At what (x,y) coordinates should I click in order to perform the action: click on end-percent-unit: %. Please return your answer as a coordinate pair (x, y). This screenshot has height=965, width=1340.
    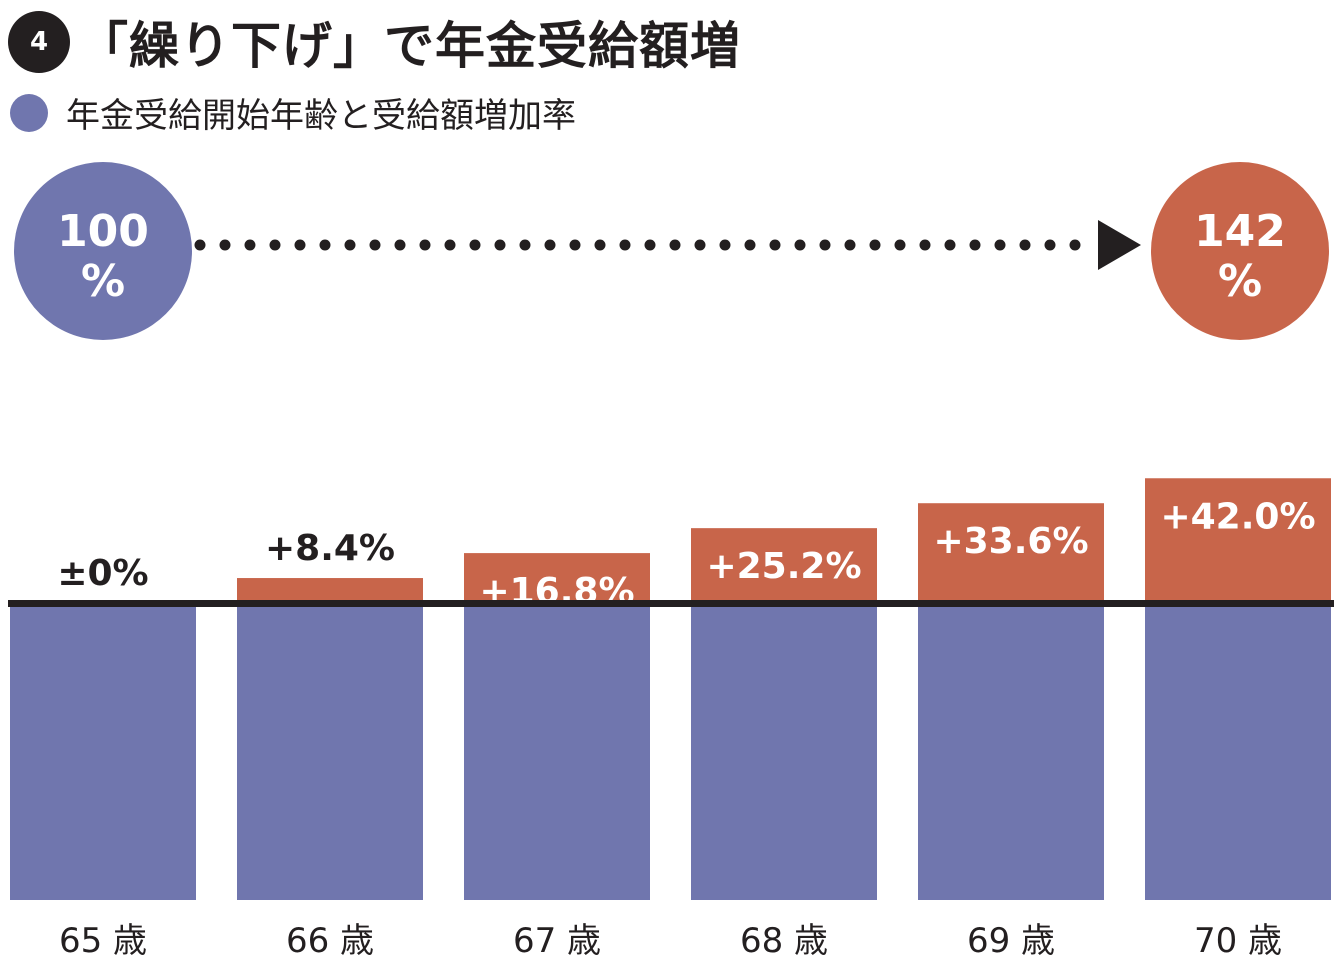
    Looking at the image, I should click on (1240, 281).